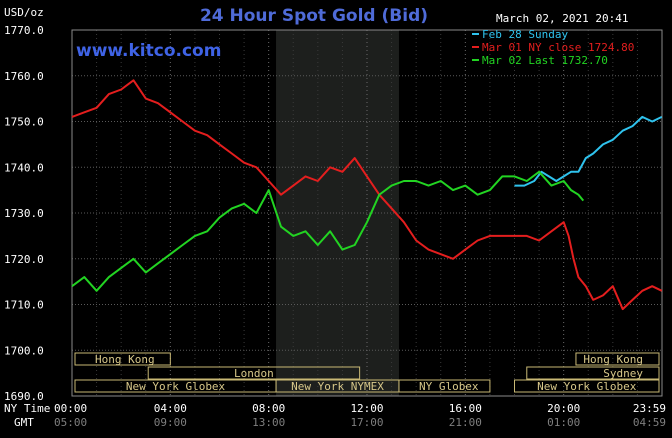 The image size is (672, 438). Describe the element at coordinates (24, 305) in the screenshot. I see `y-tick-label: 1710.0` at that location.